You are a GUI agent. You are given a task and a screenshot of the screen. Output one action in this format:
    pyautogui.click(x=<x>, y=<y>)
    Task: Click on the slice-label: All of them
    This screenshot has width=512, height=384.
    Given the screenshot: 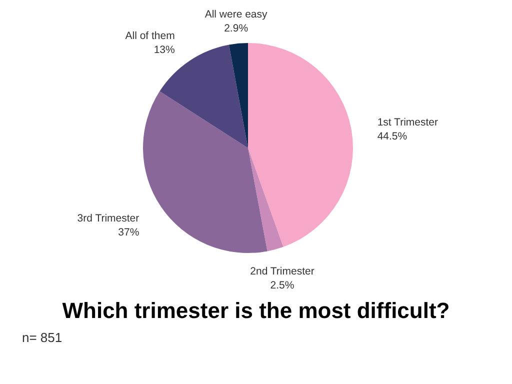 What is the action you would take?
    pyautogui.click(x=150, y=36)
    